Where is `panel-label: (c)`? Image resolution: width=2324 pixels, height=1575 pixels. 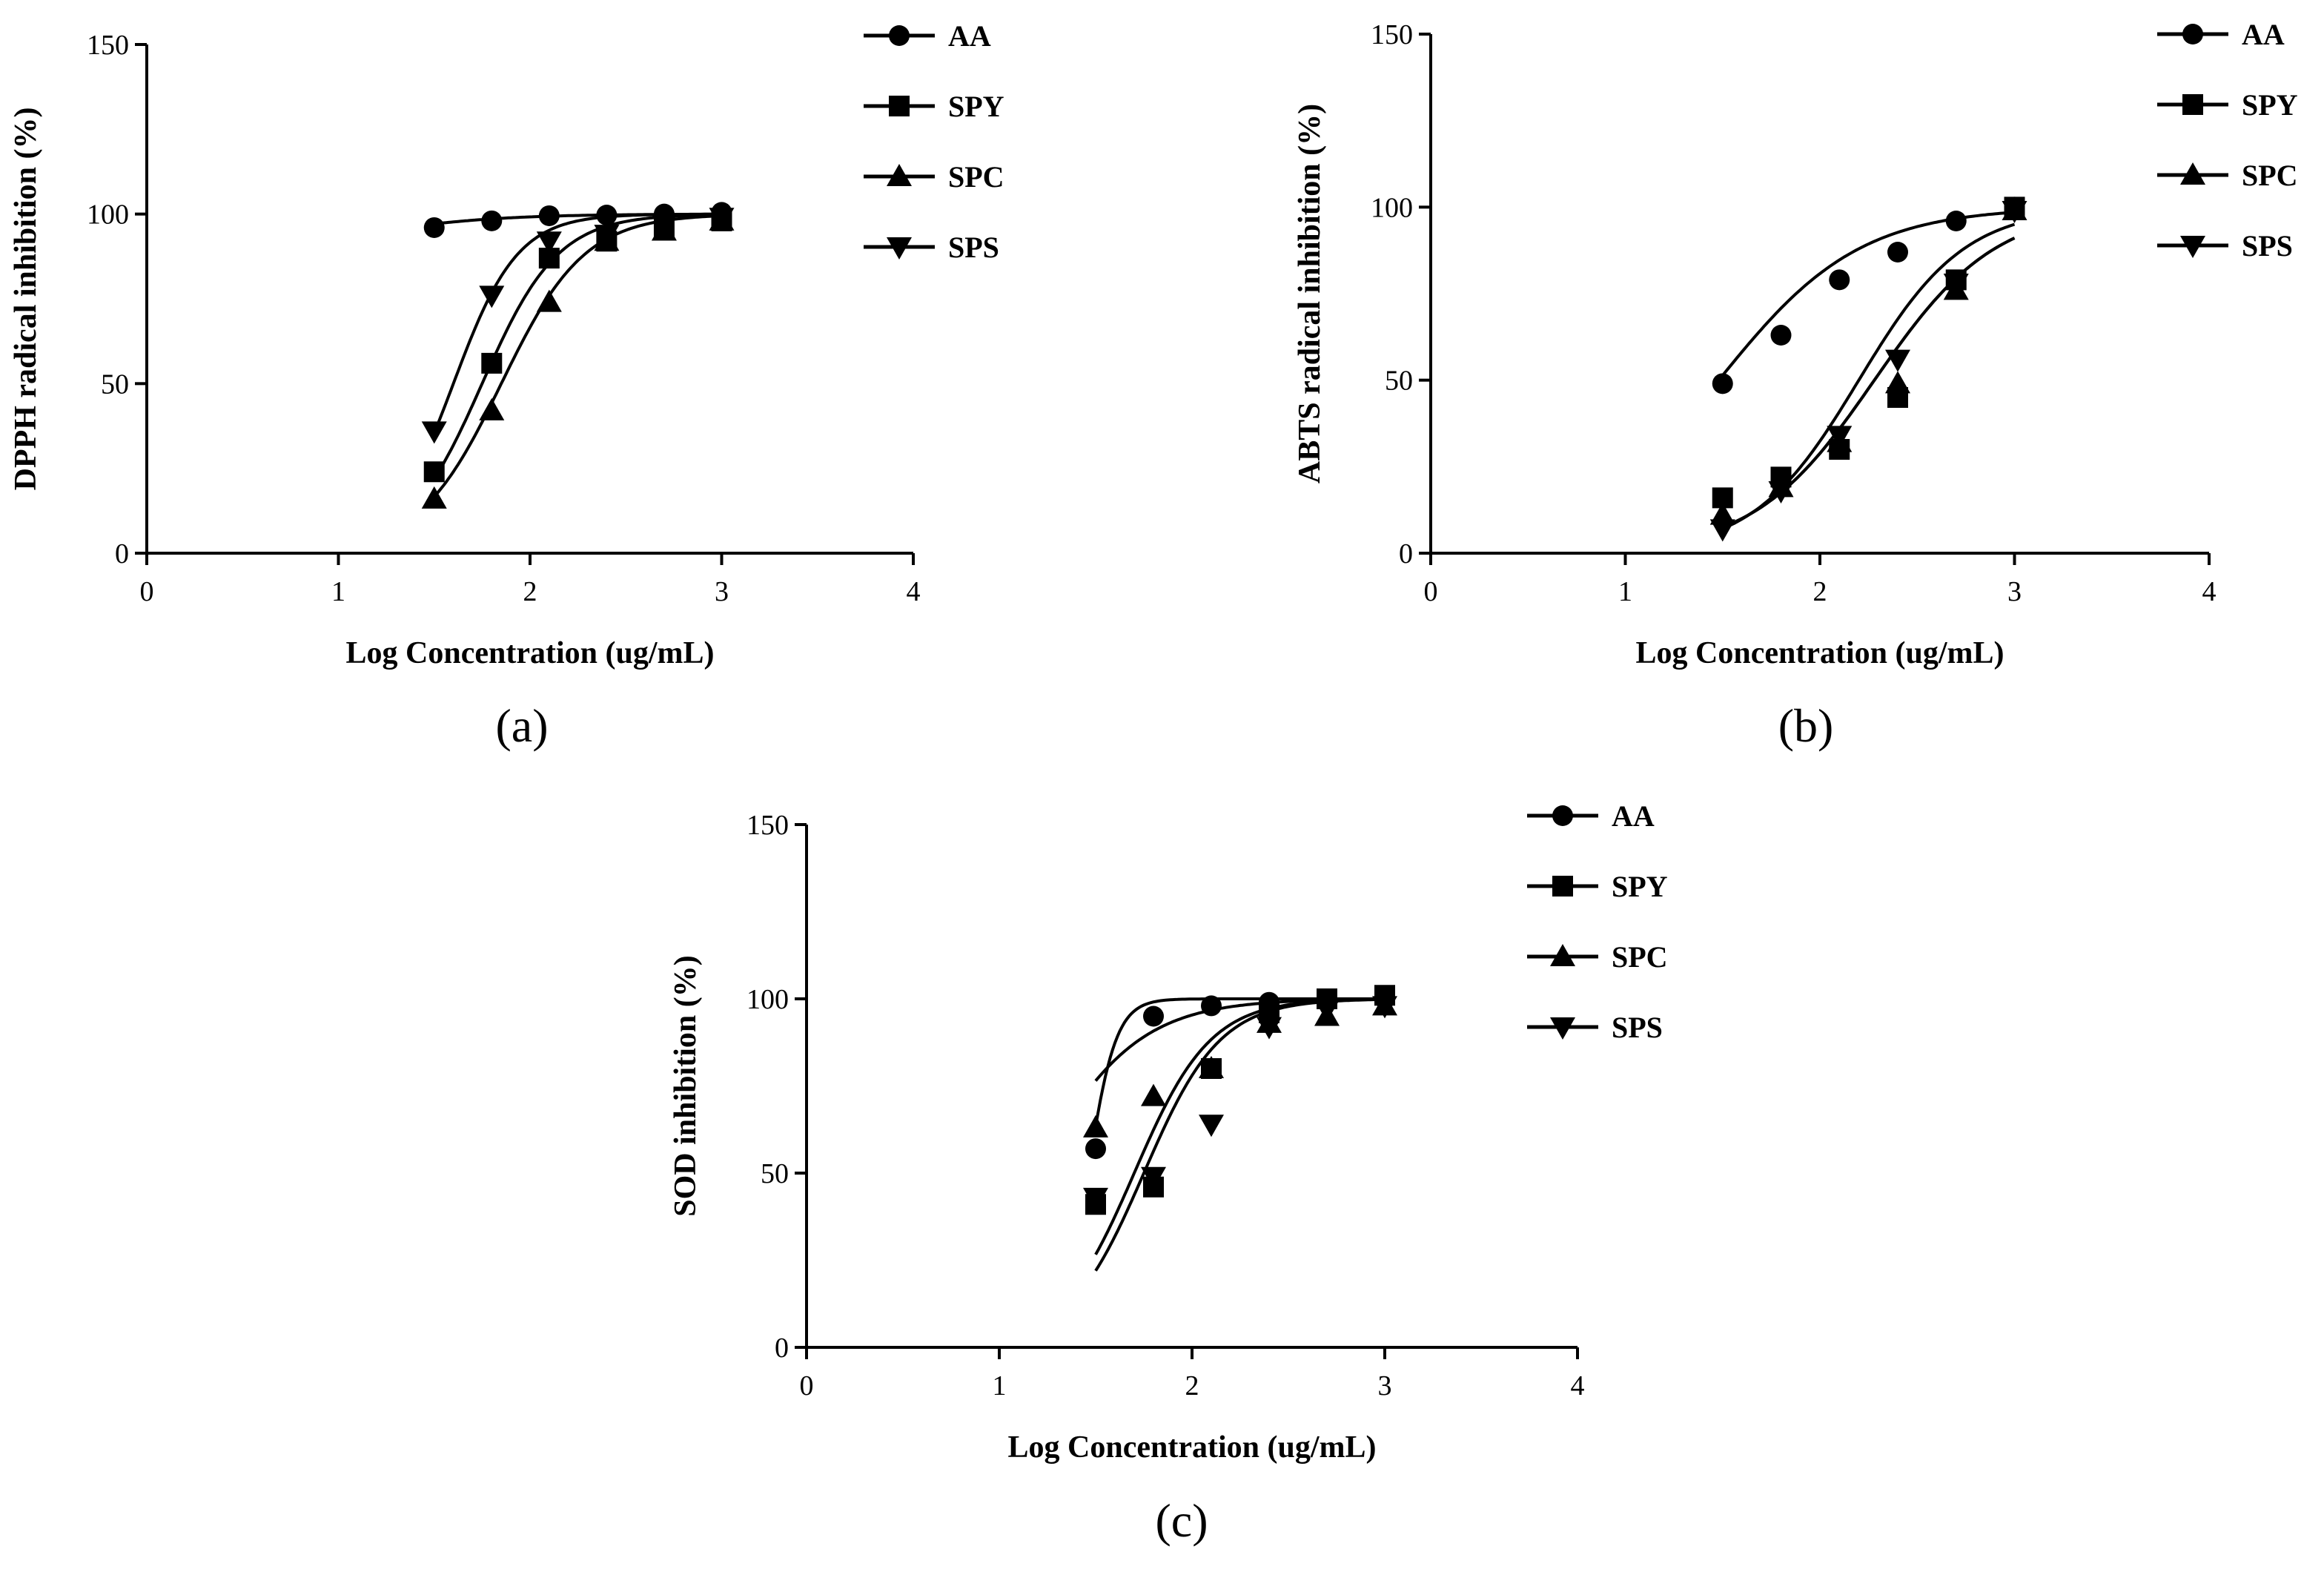 panel-label: (c) is located at coordinates (1181, 1520).